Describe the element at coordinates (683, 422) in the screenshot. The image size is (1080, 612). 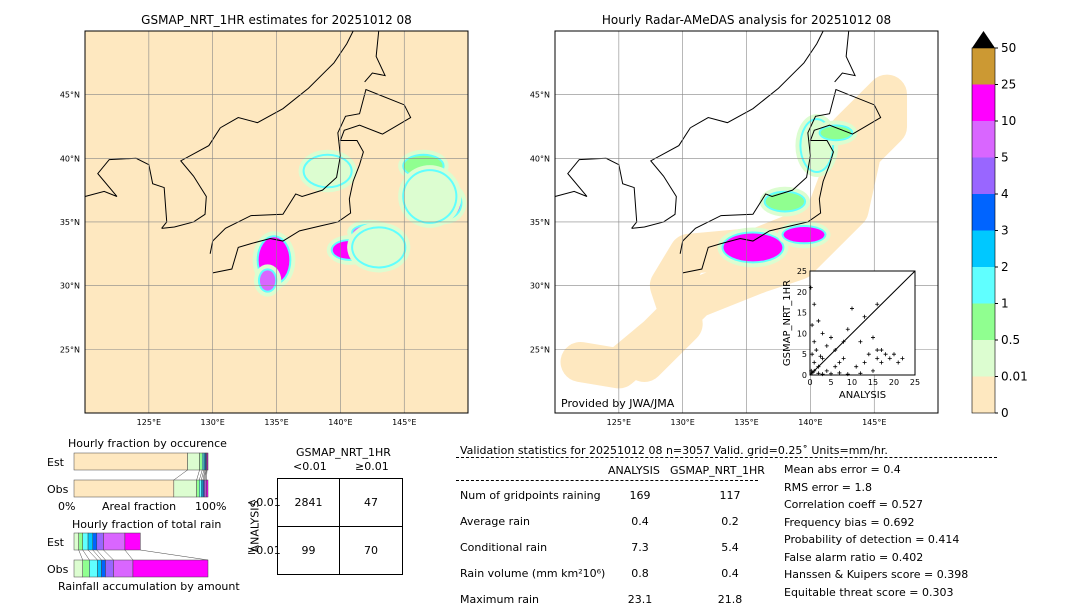
I see `lon-tick-label: 130°E` at that location.